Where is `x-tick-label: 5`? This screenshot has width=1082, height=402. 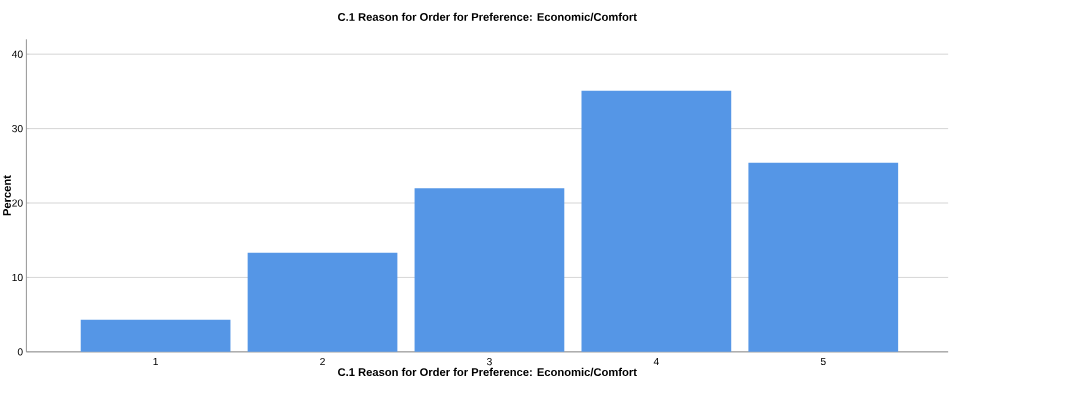
x-tick-label: 5 is located at coordinates (823, 361).